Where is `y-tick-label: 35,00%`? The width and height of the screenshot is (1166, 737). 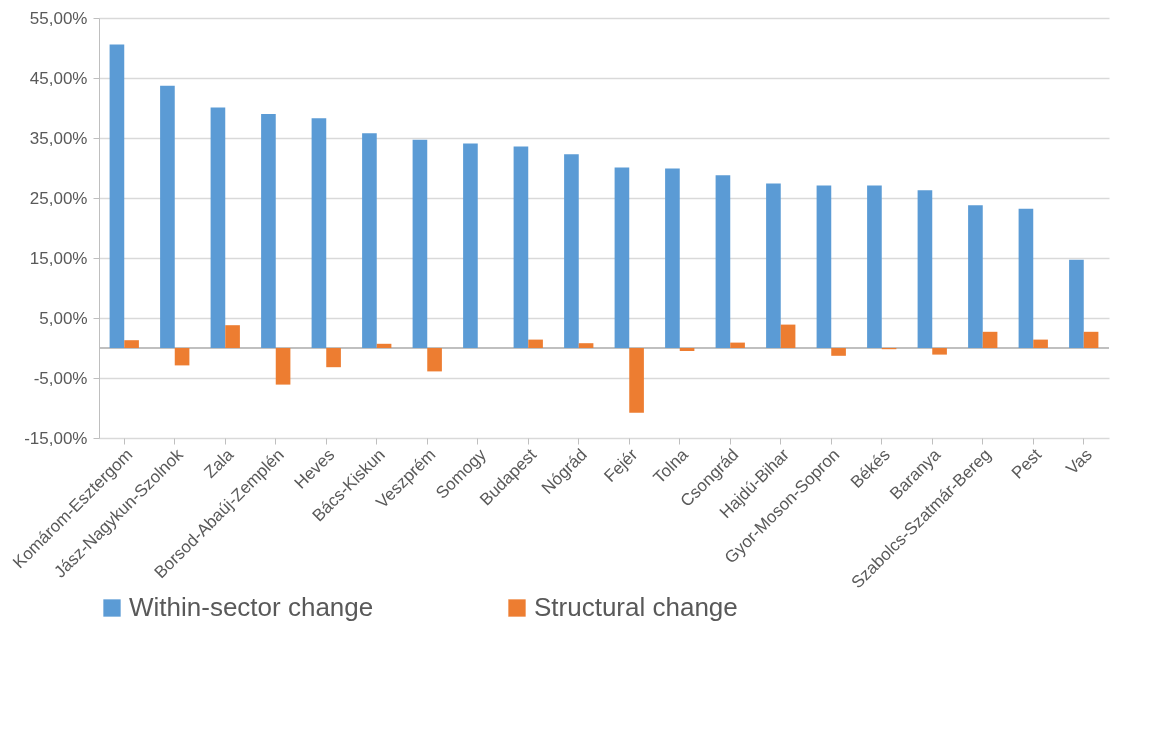 y-tick-label: 35,00% is located at coordinates (58, 138).